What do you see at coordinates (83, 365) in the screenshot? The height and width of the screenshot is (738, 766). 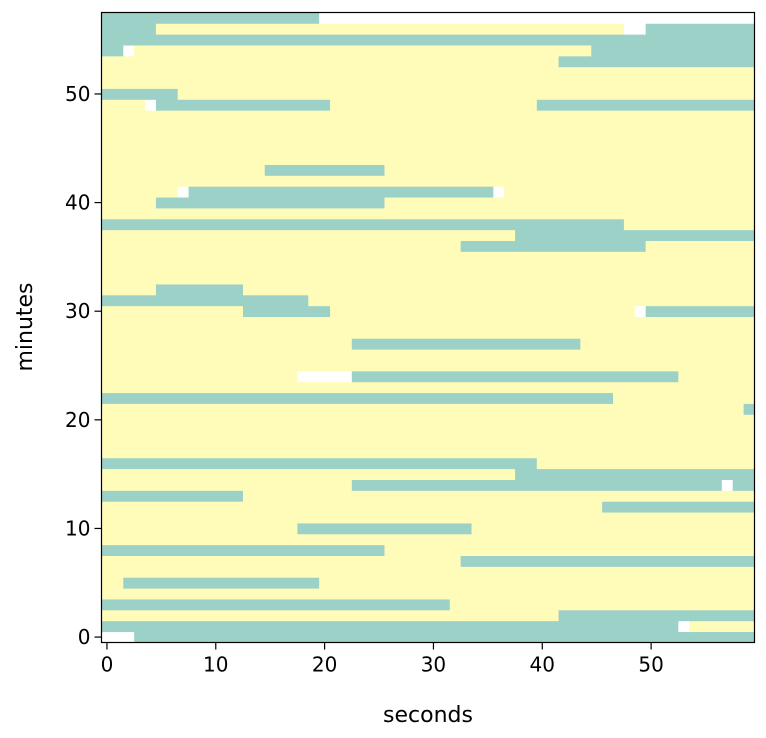 I see `y-axis: 0 10 20 30 40 50` at bounding box center [83, 365].